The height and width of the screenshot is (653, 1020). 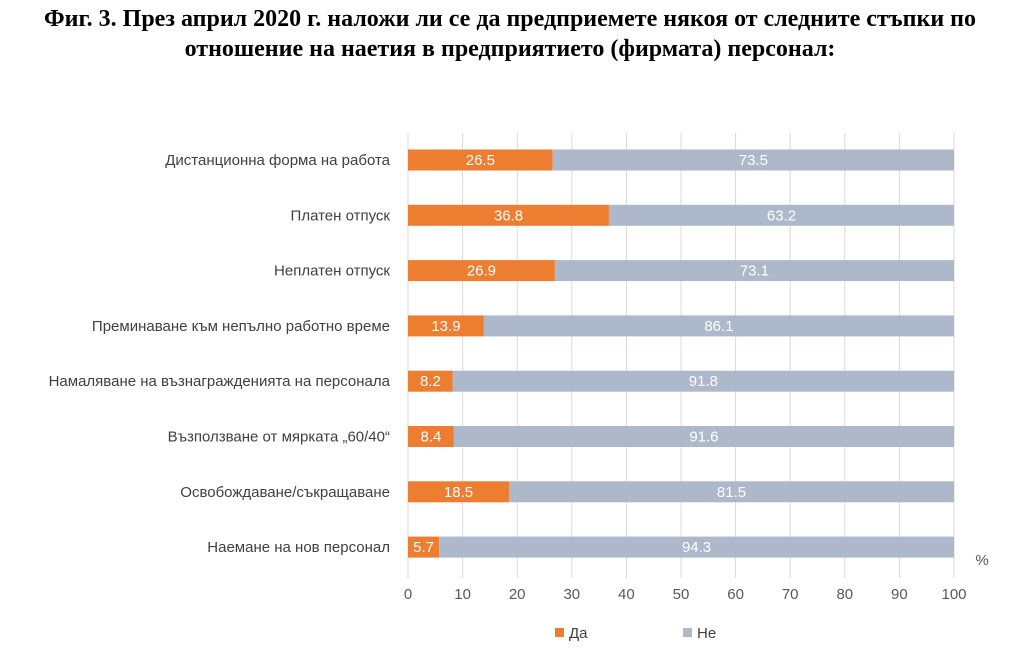 I want to click on category-label: Неплатен отпуск, so click(x=332, y=271).